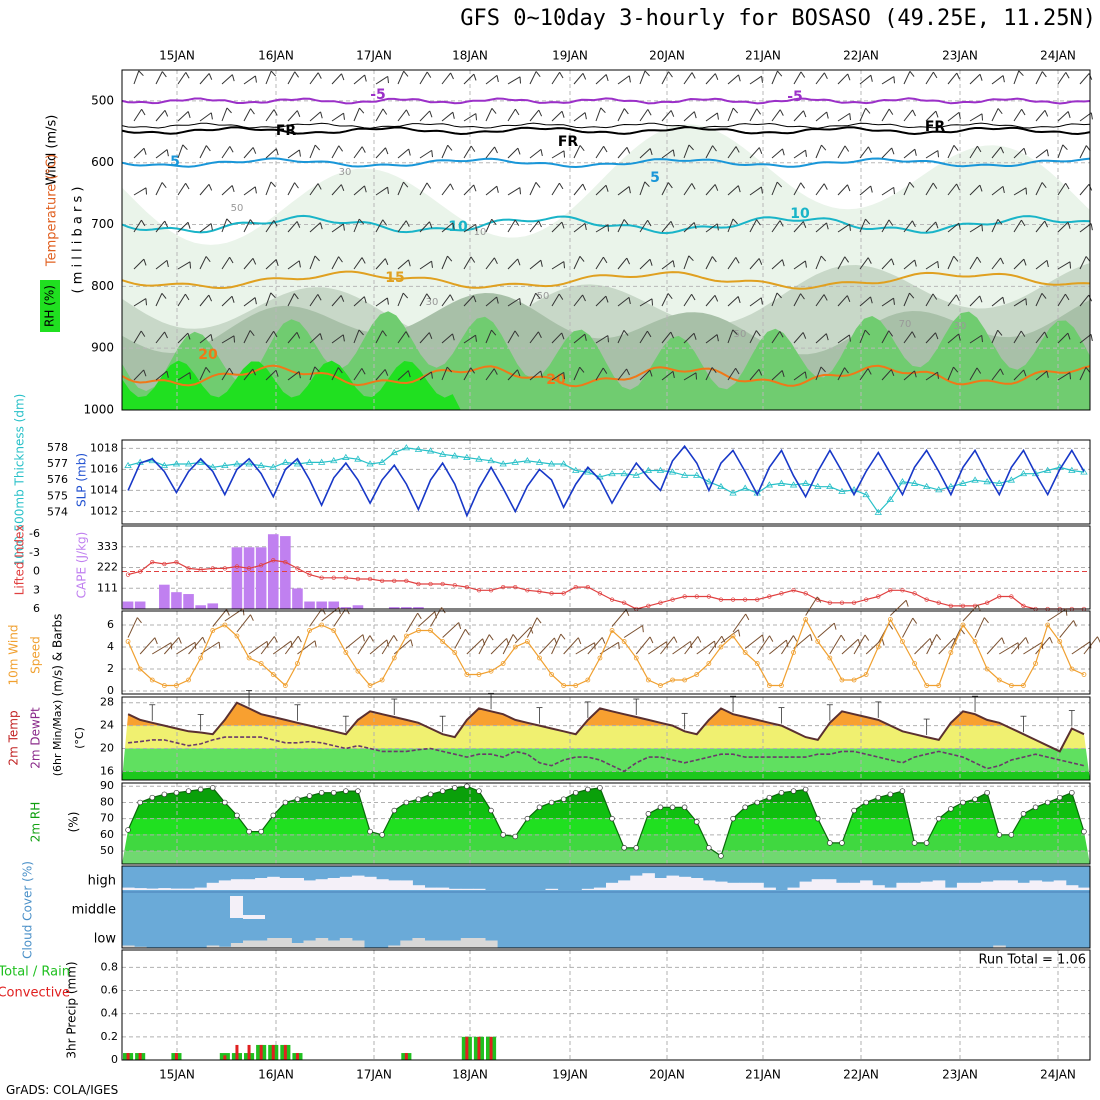  Describe the element at coordinates (36, 608) in the screenshot. I see `lifted-ytick-label: 6` at that location.